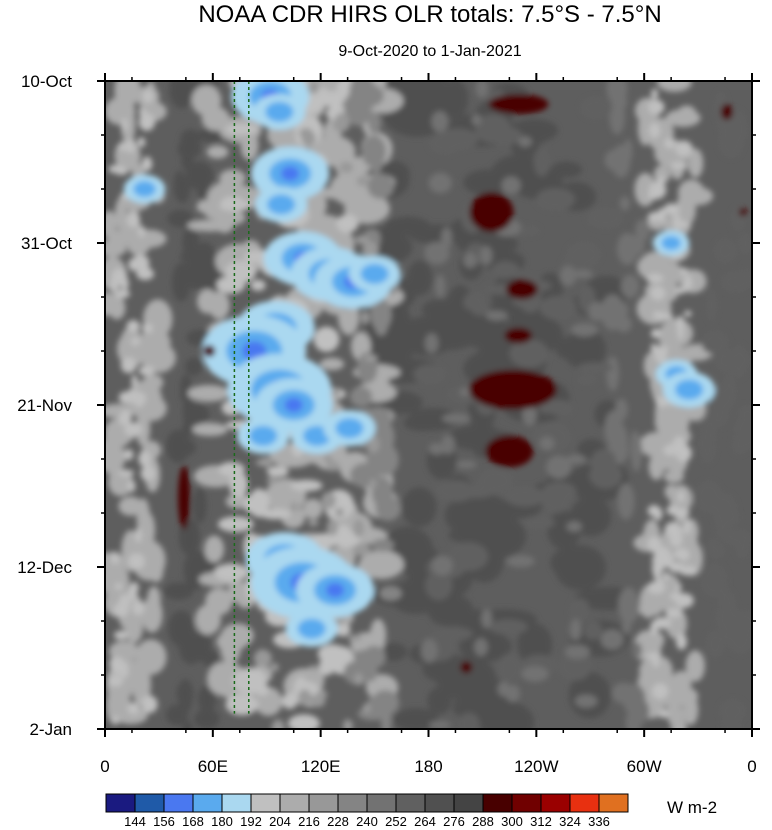  I want to click on colorbar-label: 192, so click(251, 821).